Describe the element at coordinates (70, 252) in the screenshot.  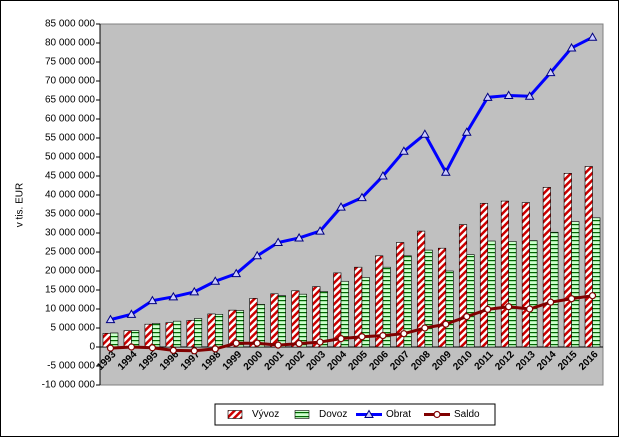
I see `y-tick-label: 25 000 000` at that location.